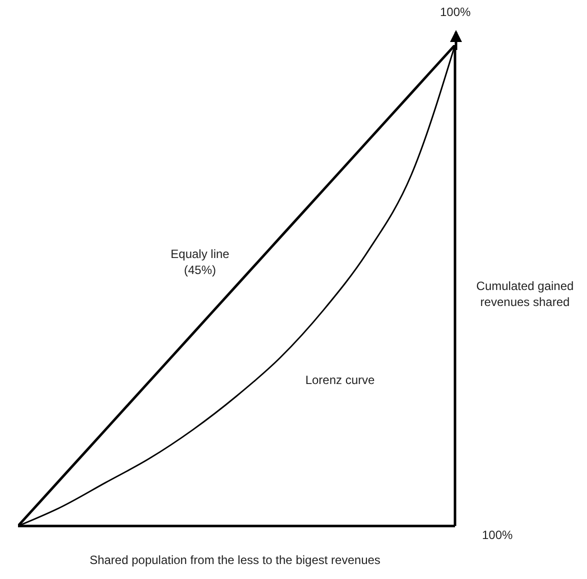 The image size is (587, 579). Describe the element at coordinates (525, 294) in the screenshot. I see `y-axis-title: Cumulated gained revenues shared` at that location.